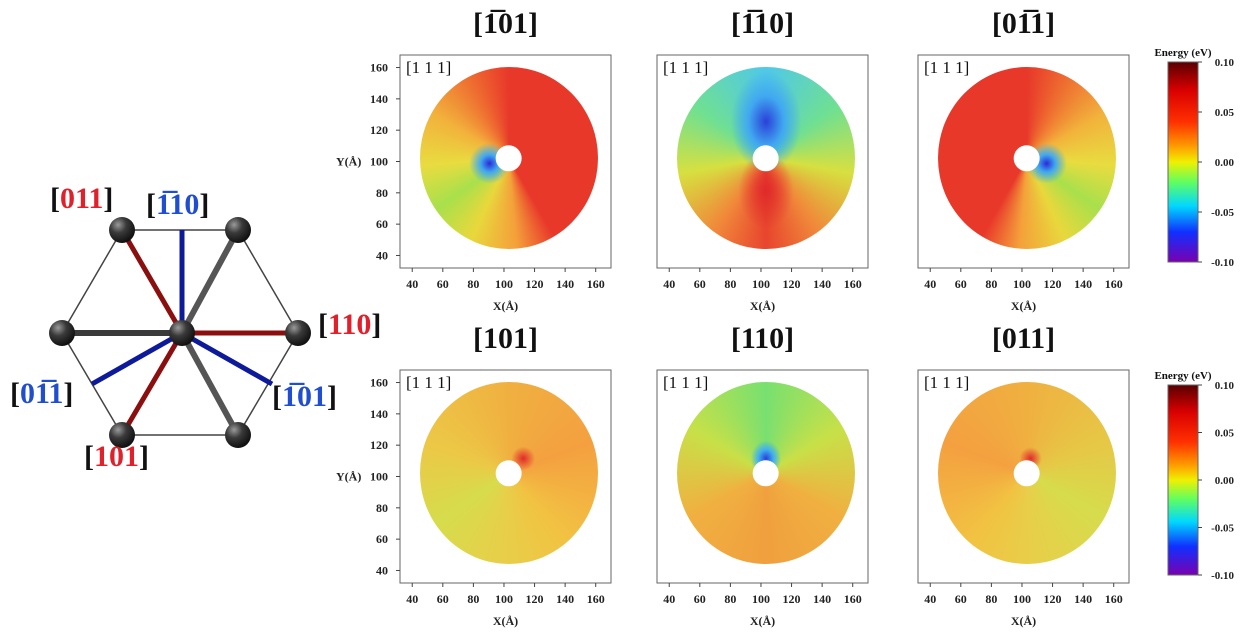 This screenshot has height=632, width=1243. I want to click on direction-label: [011], so click(81, 198).